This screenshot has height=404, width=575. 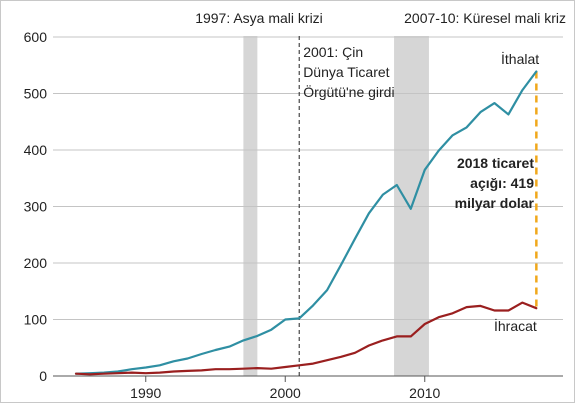 What do you see at coordinates (36, 37) in the screenshot?
I see `y-tick-label-600: 600` at bounding box center [36, 37].